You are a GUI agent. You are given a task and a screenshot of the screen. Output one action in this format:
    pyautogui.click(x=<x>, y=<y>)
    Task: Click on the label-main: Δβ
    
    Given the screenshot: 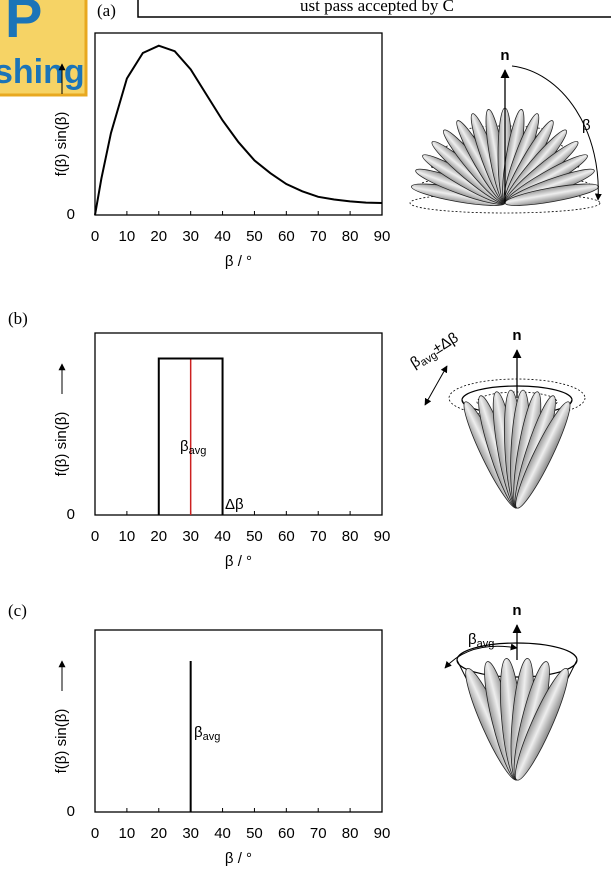 What is the action you would take?
    pyautogui.click(x=234, y=504)
    